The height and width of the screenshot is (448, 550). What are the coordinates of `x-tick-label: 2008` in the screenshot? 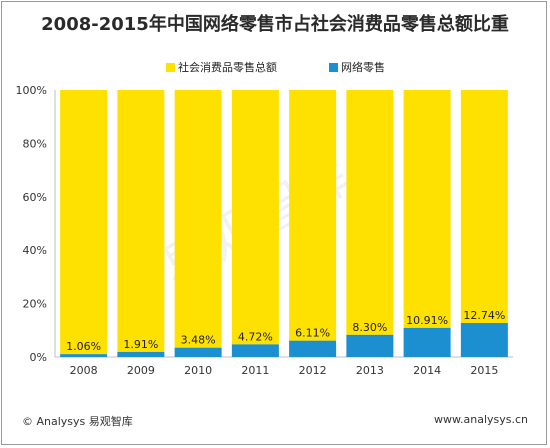 It's located at (84, 370).